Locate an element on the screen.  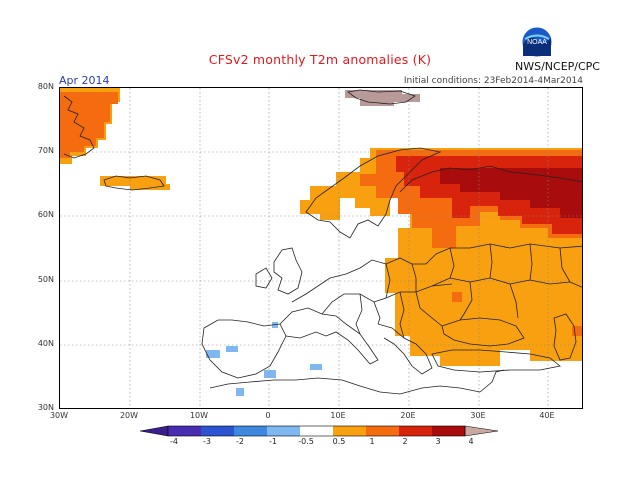
lon-label: 40E is located at coordinates (547, 415).